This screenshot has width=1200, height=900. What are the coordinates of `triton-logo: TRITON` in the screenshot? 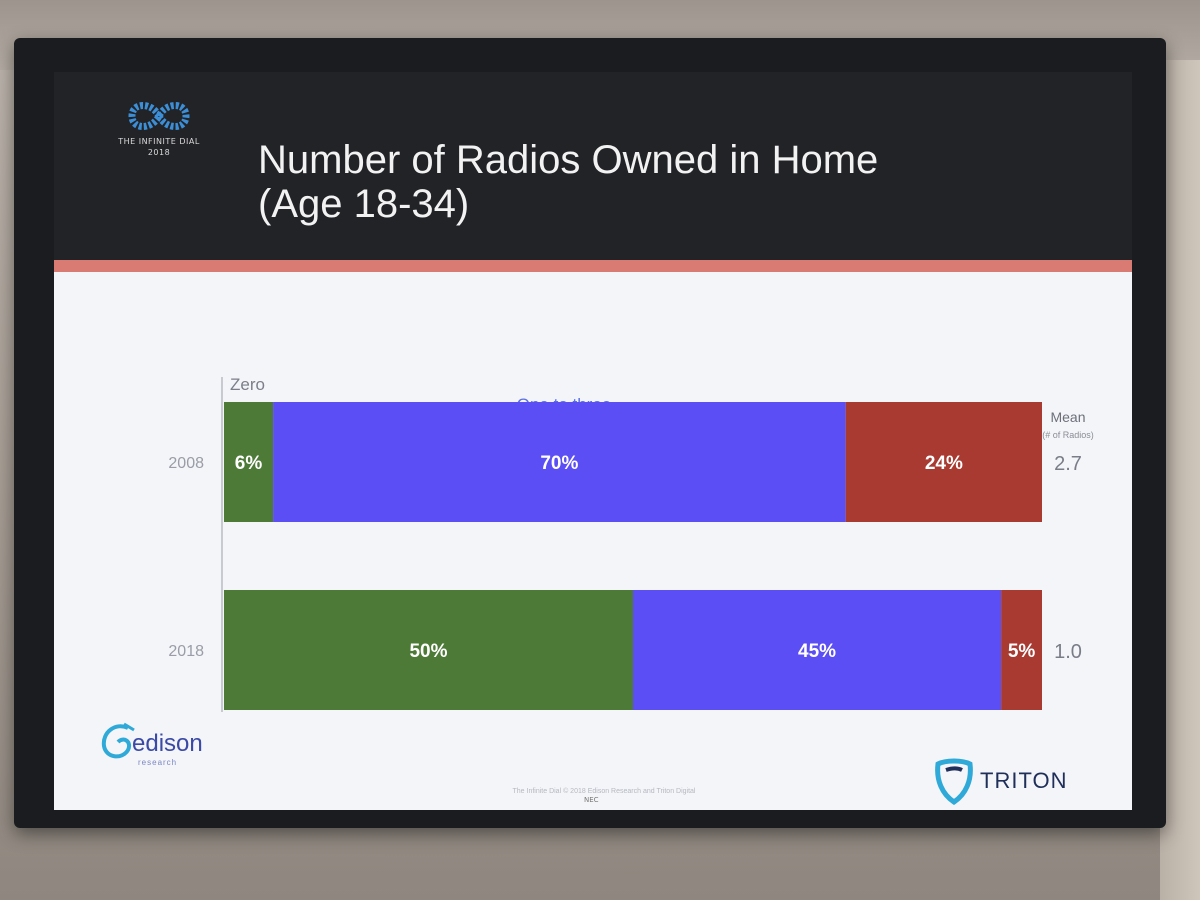 It's located at (999, 783).